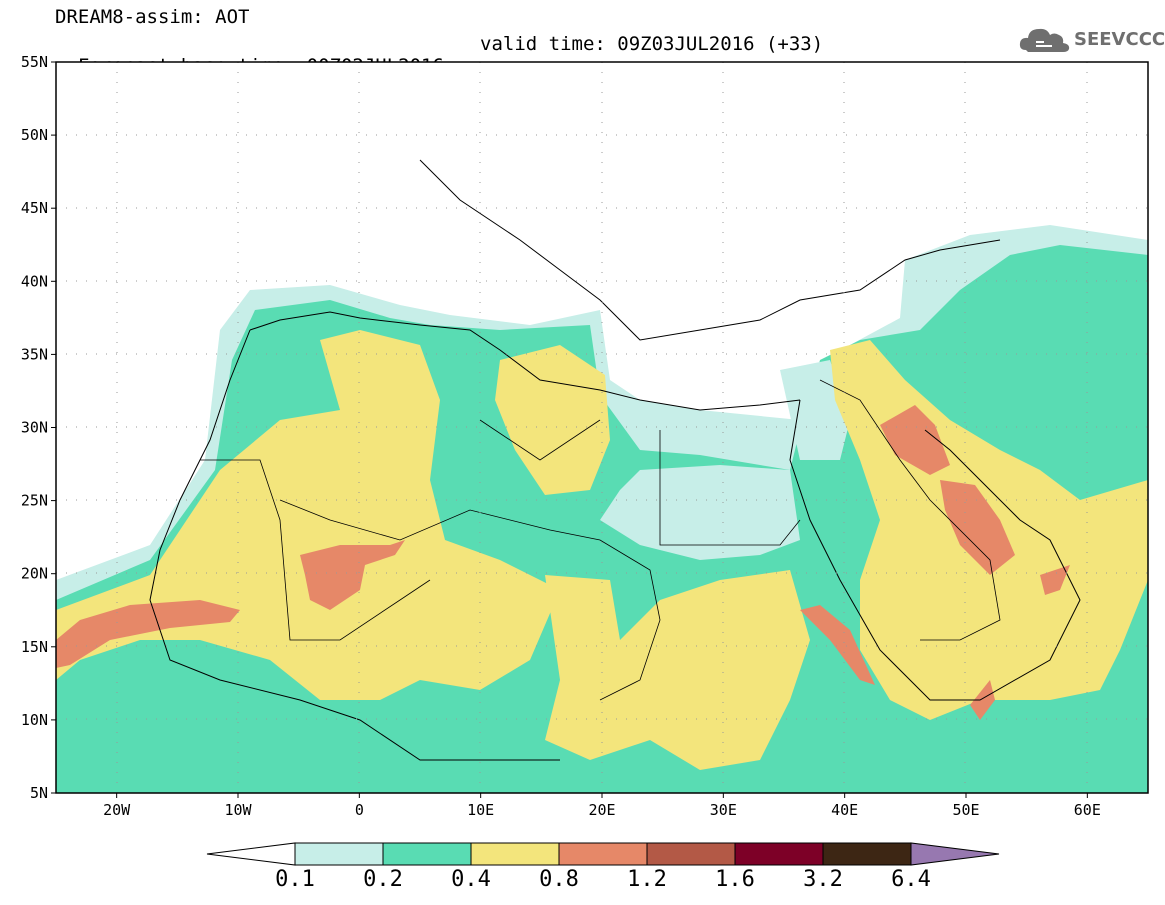  I want to click on colorbar-label: 0.8, so click(559, 879).